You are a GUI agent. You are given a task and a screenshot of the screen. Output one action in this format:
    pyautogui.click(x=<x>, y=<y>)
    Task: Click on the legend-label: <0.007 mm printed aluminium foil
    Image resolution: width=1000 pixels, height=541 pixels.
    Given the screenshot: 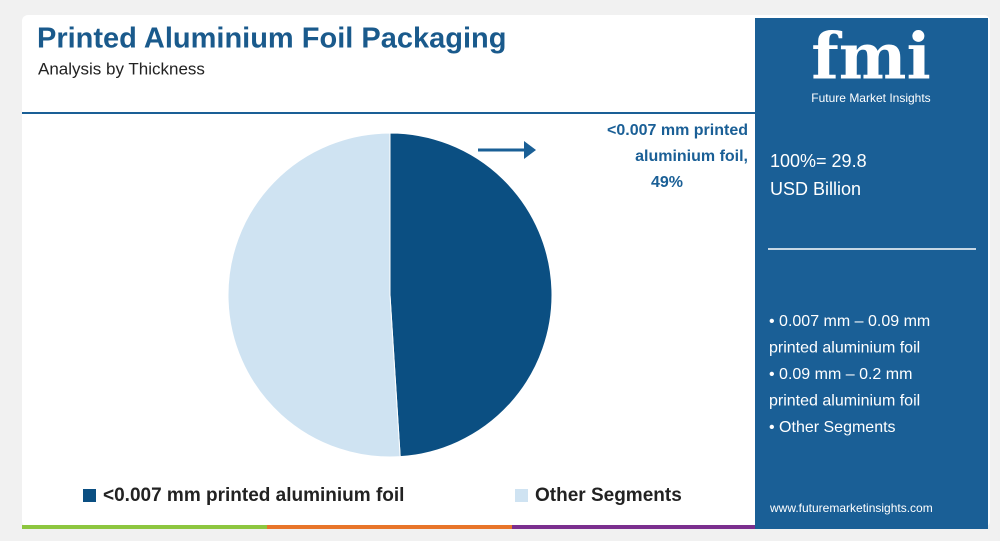 What is the action you would take?
    pyautogui.click(x=253, y=495)
    